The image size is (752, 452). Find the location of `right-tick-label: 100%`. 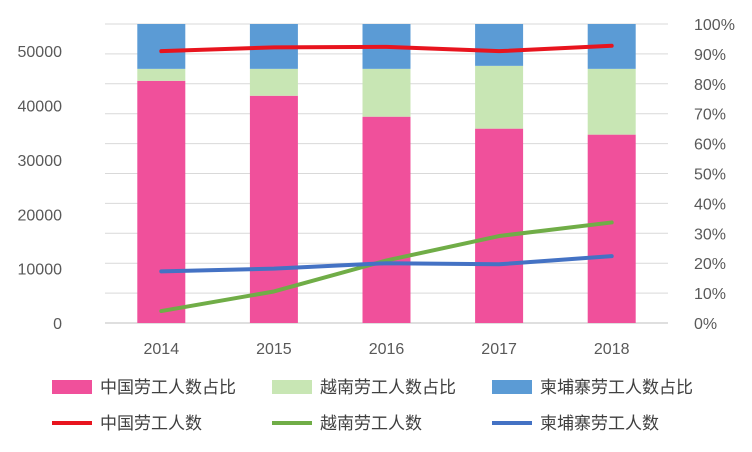

right-tick-label: 100% is located at coordinates (714, 25).